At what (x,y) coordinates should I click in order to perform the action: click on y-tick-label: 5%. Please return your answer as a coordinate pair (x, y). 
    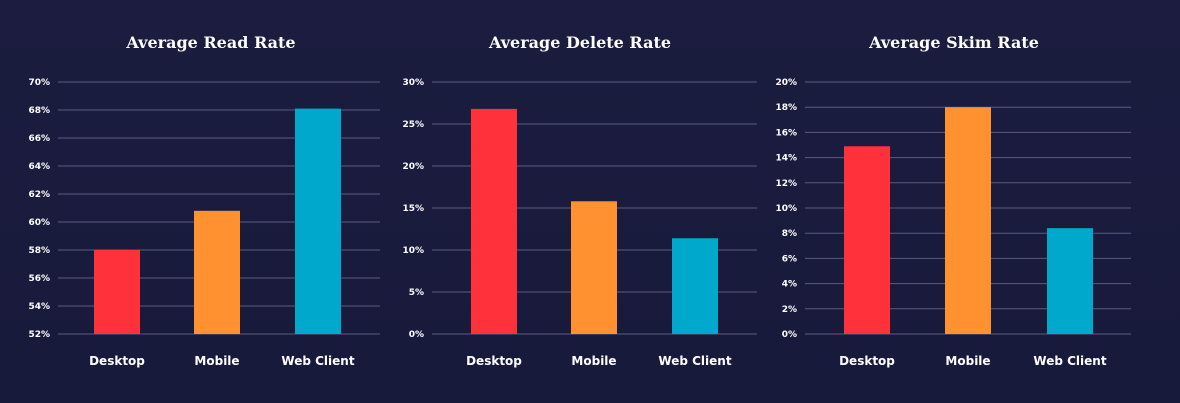
    Looking at the image, I should click on (416, 293).